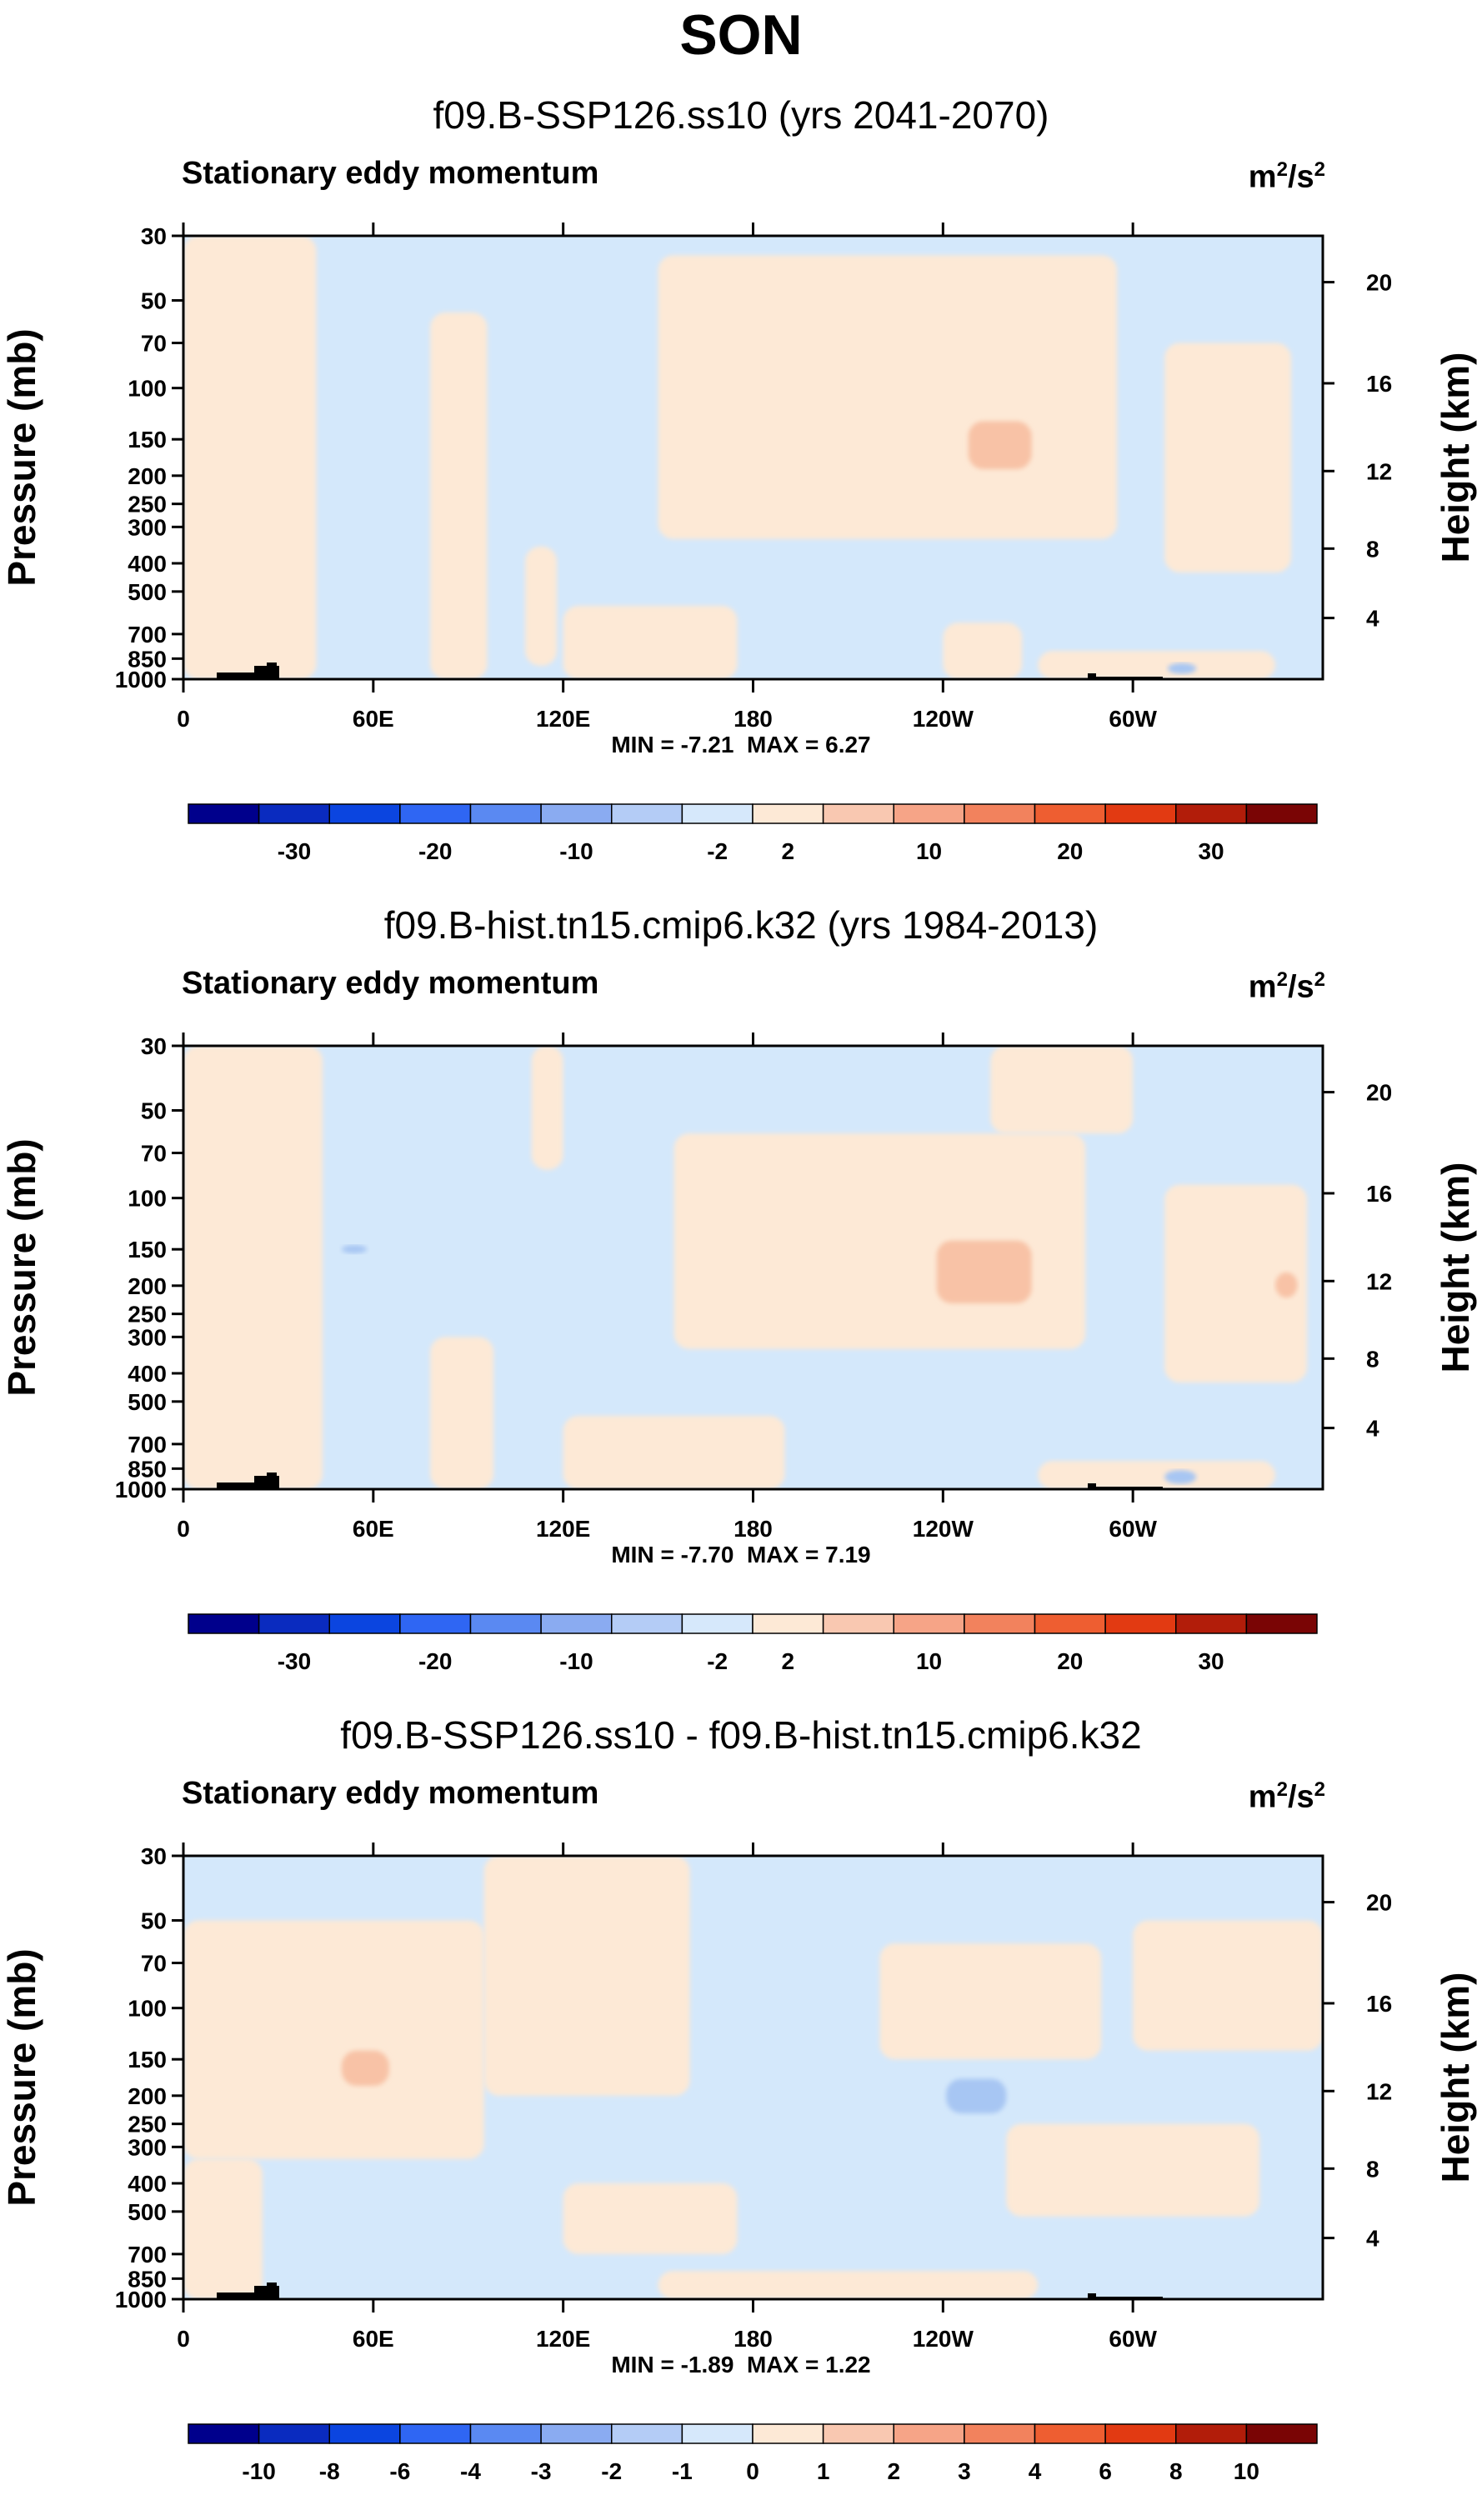 The width and height of the screenshot is (1482, 2520). I want to click on units-label: m2/s2, so click(1287, 1796).